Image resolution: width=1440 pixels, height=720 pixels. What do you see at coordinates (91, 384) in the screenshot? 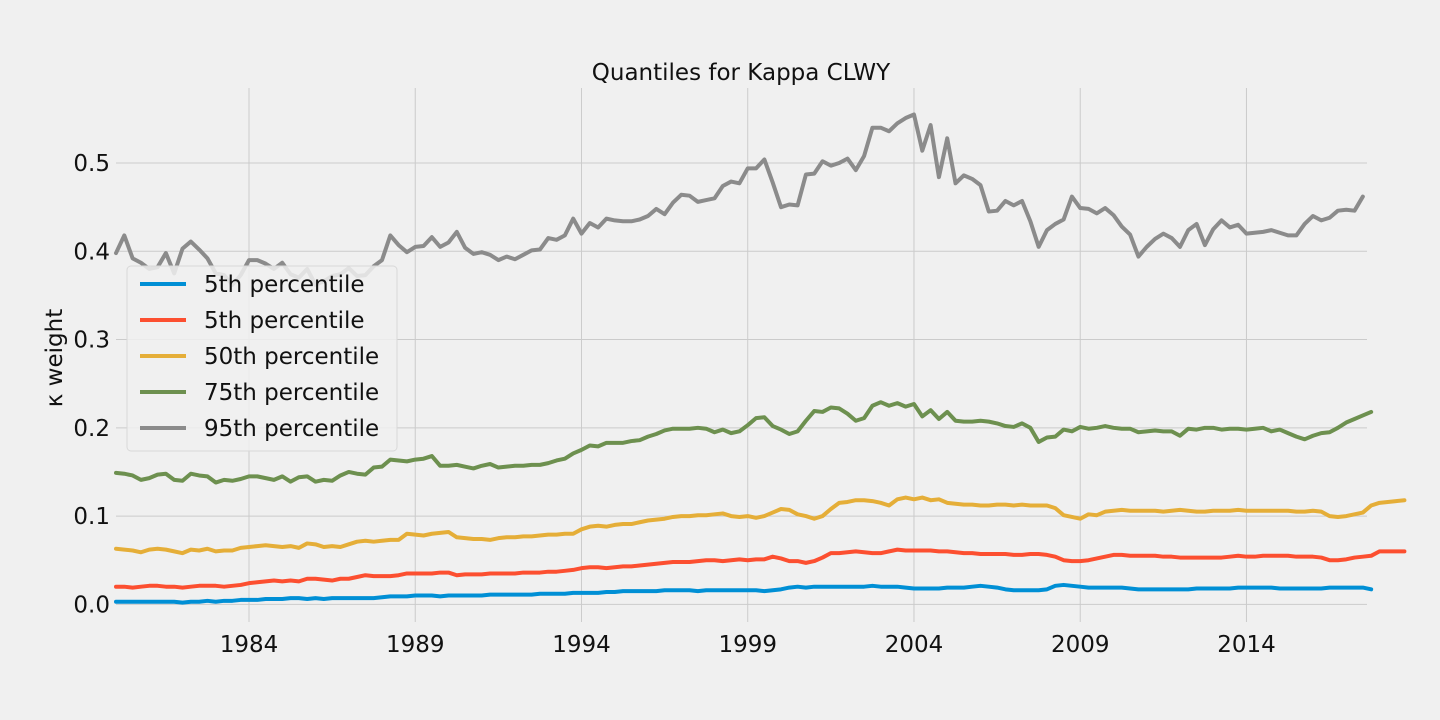
I see `y-tick-labels: 0.0 0.1 0.2 0.3 0.4 0.5` at bounding box center [91, 384].